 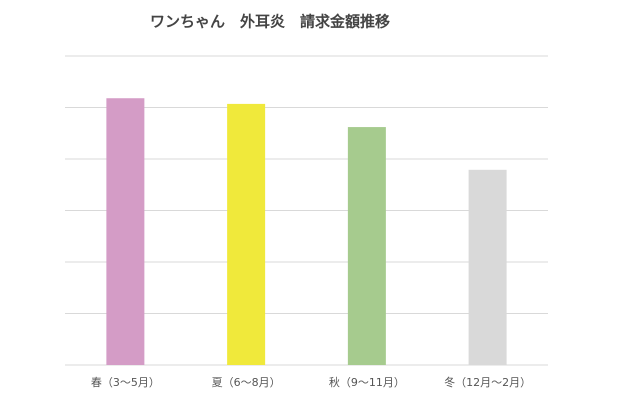 I want to click on x-tick-label: 冬（12月〜2月）, so click(x=487, y=382).